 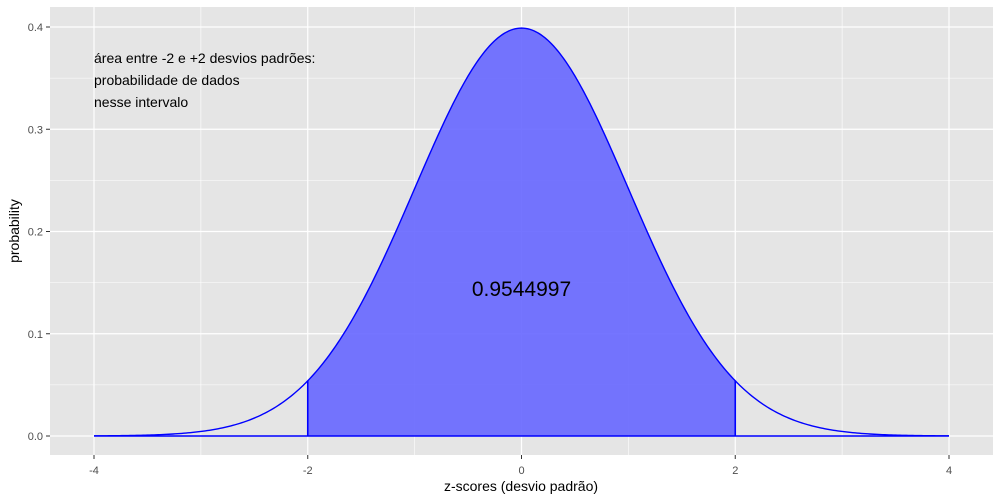 I want to click on y-axis: 0.0 0.1 0.2 0.3 0.4, so click(x=39, y=232).